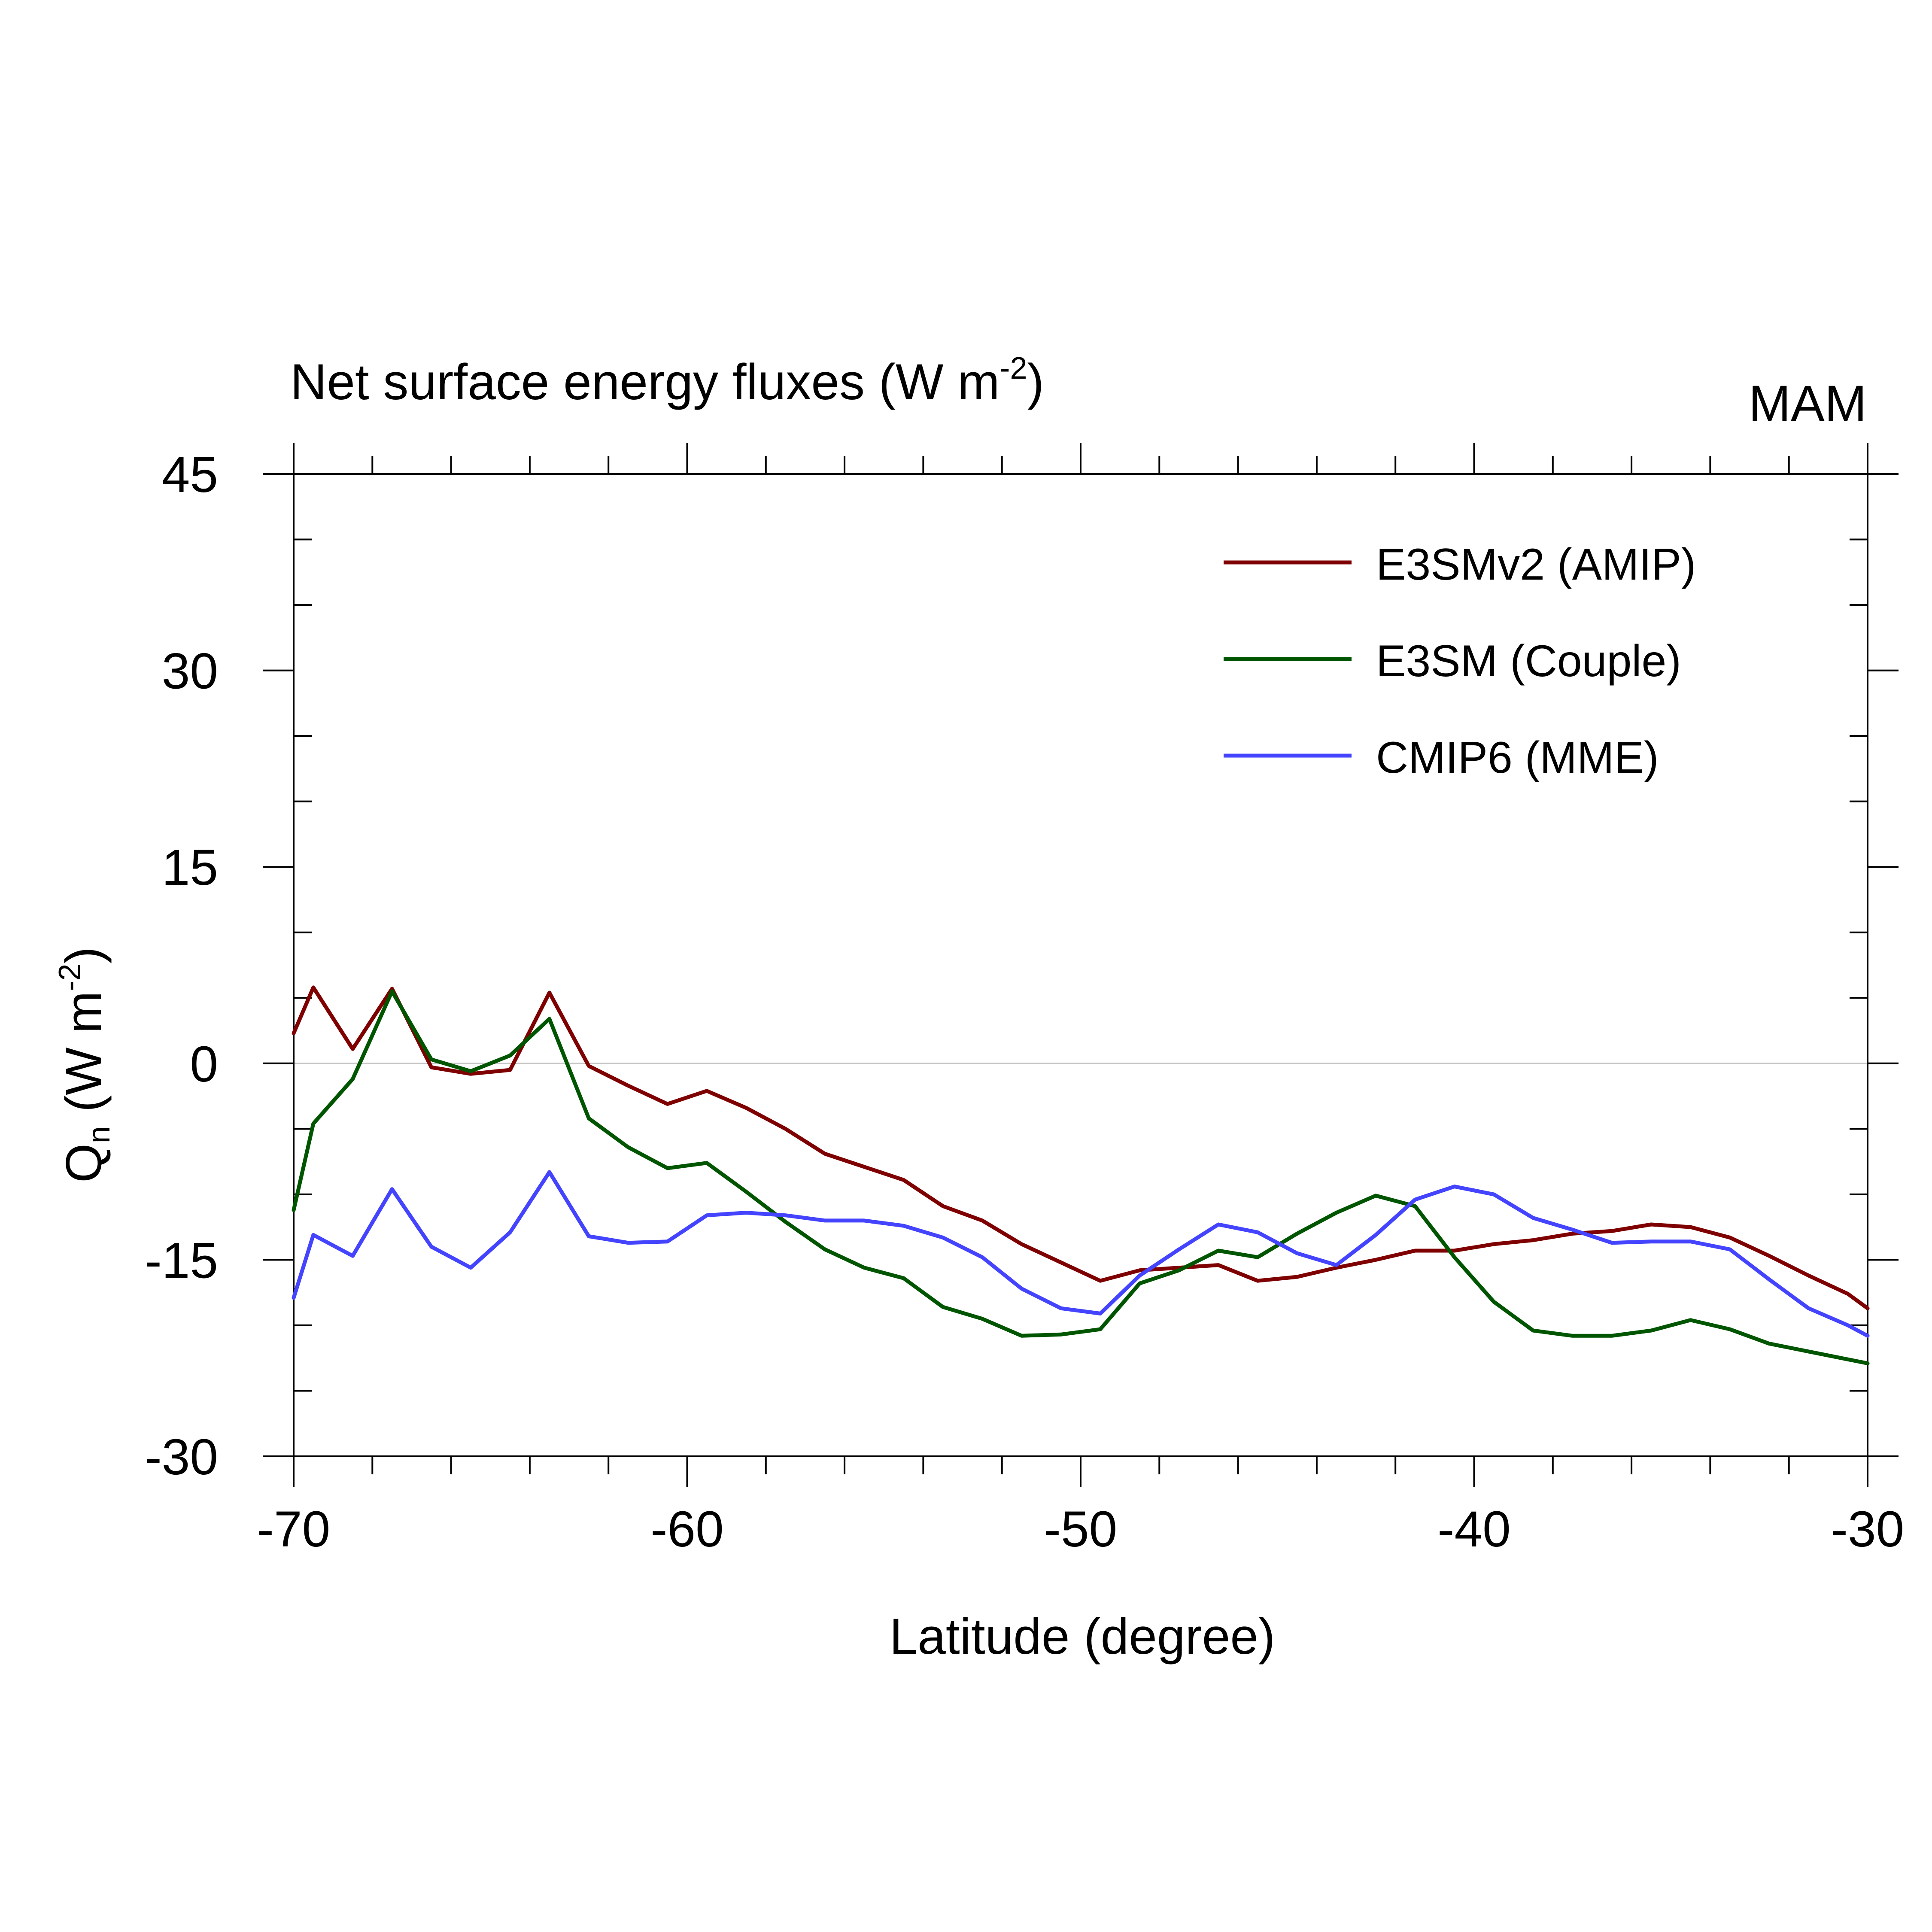 The height and width of the screenshot is (1932, 1932). What do you see at coordinates (645, 382) in the screenshot?
I see `chart-title-text: Net surface energy fluxes (W m` at bounding box center [645, 382].